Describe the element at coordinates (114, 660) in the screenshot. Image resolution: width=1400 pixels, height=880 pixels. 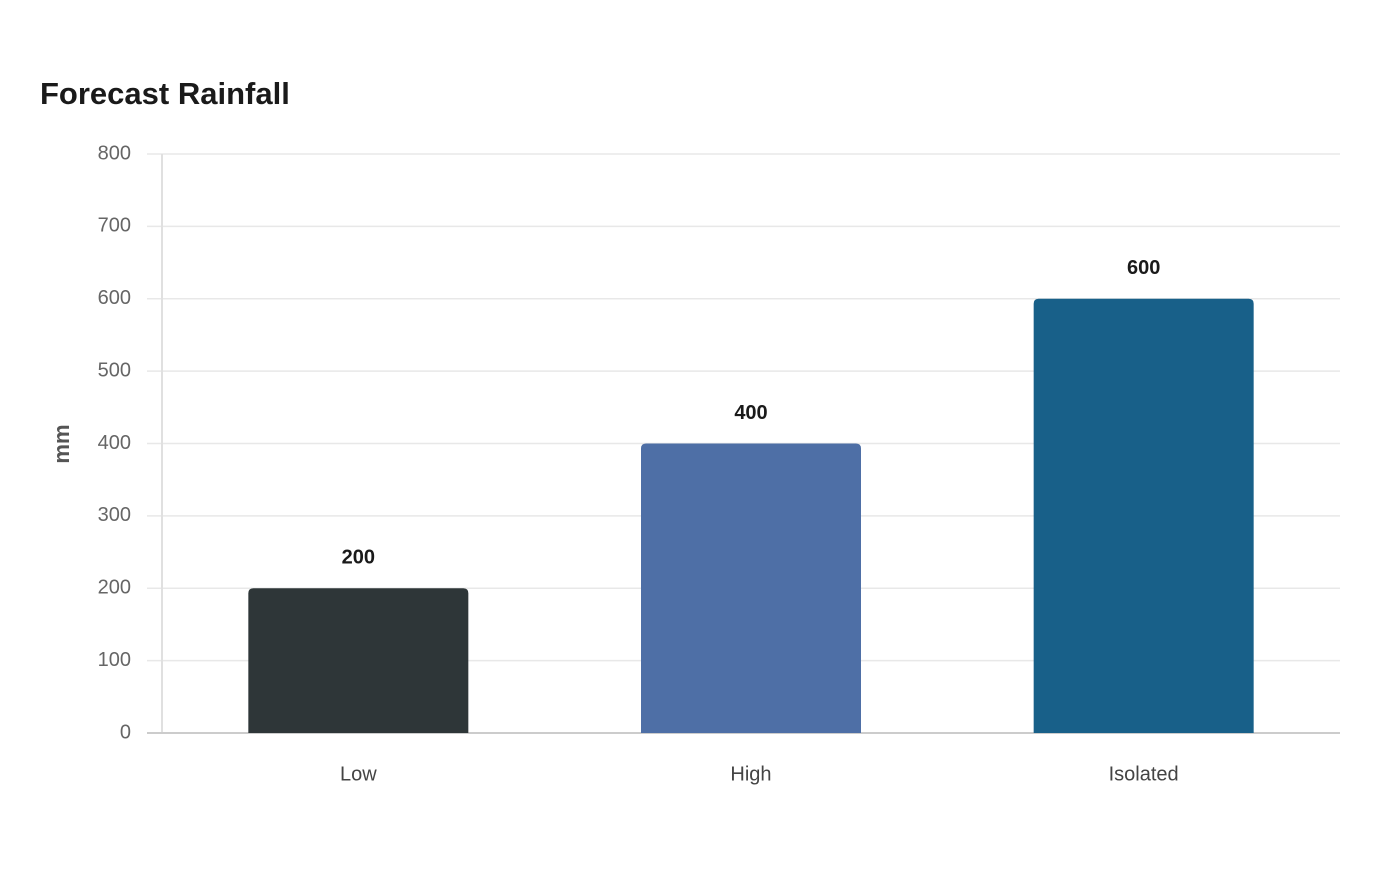
I see `y-tick-label: 100` at that location.